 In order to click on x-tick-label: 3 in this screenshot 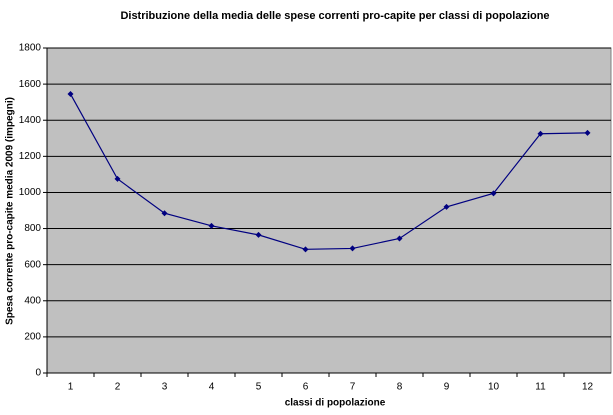, I will do `click(165, 387)`.